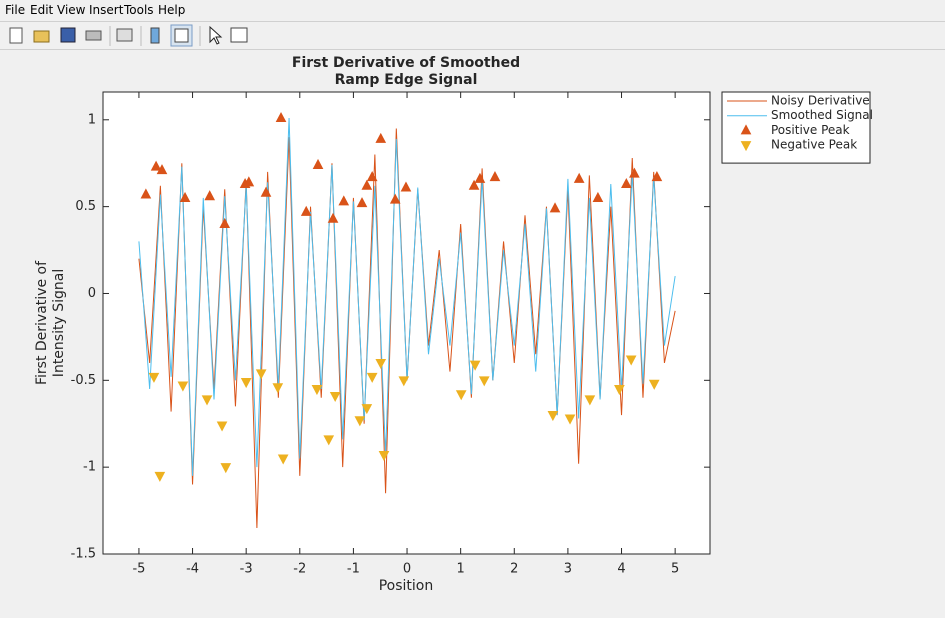 Image resolution: width=945 pixels, height=618 pixels. I want to click on y-tick-label: 0, so click(92, 293).